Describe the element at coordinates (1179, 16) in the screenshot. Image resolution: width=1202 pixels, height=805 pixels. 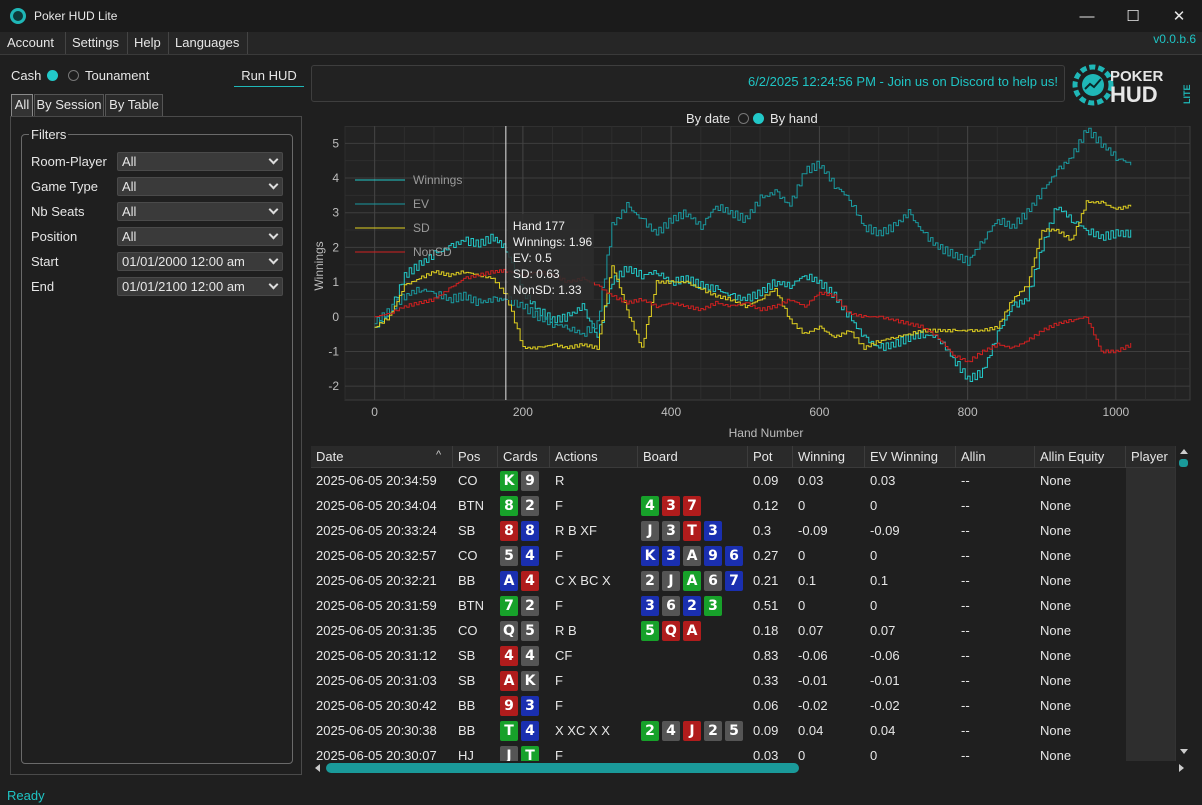
I see `close-button: ✕` at that location.